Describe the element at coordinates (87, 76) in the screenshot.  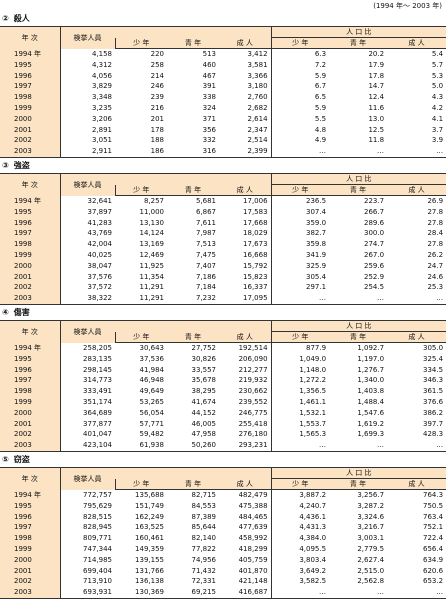
I see `value-cell: 4,056` at that location.